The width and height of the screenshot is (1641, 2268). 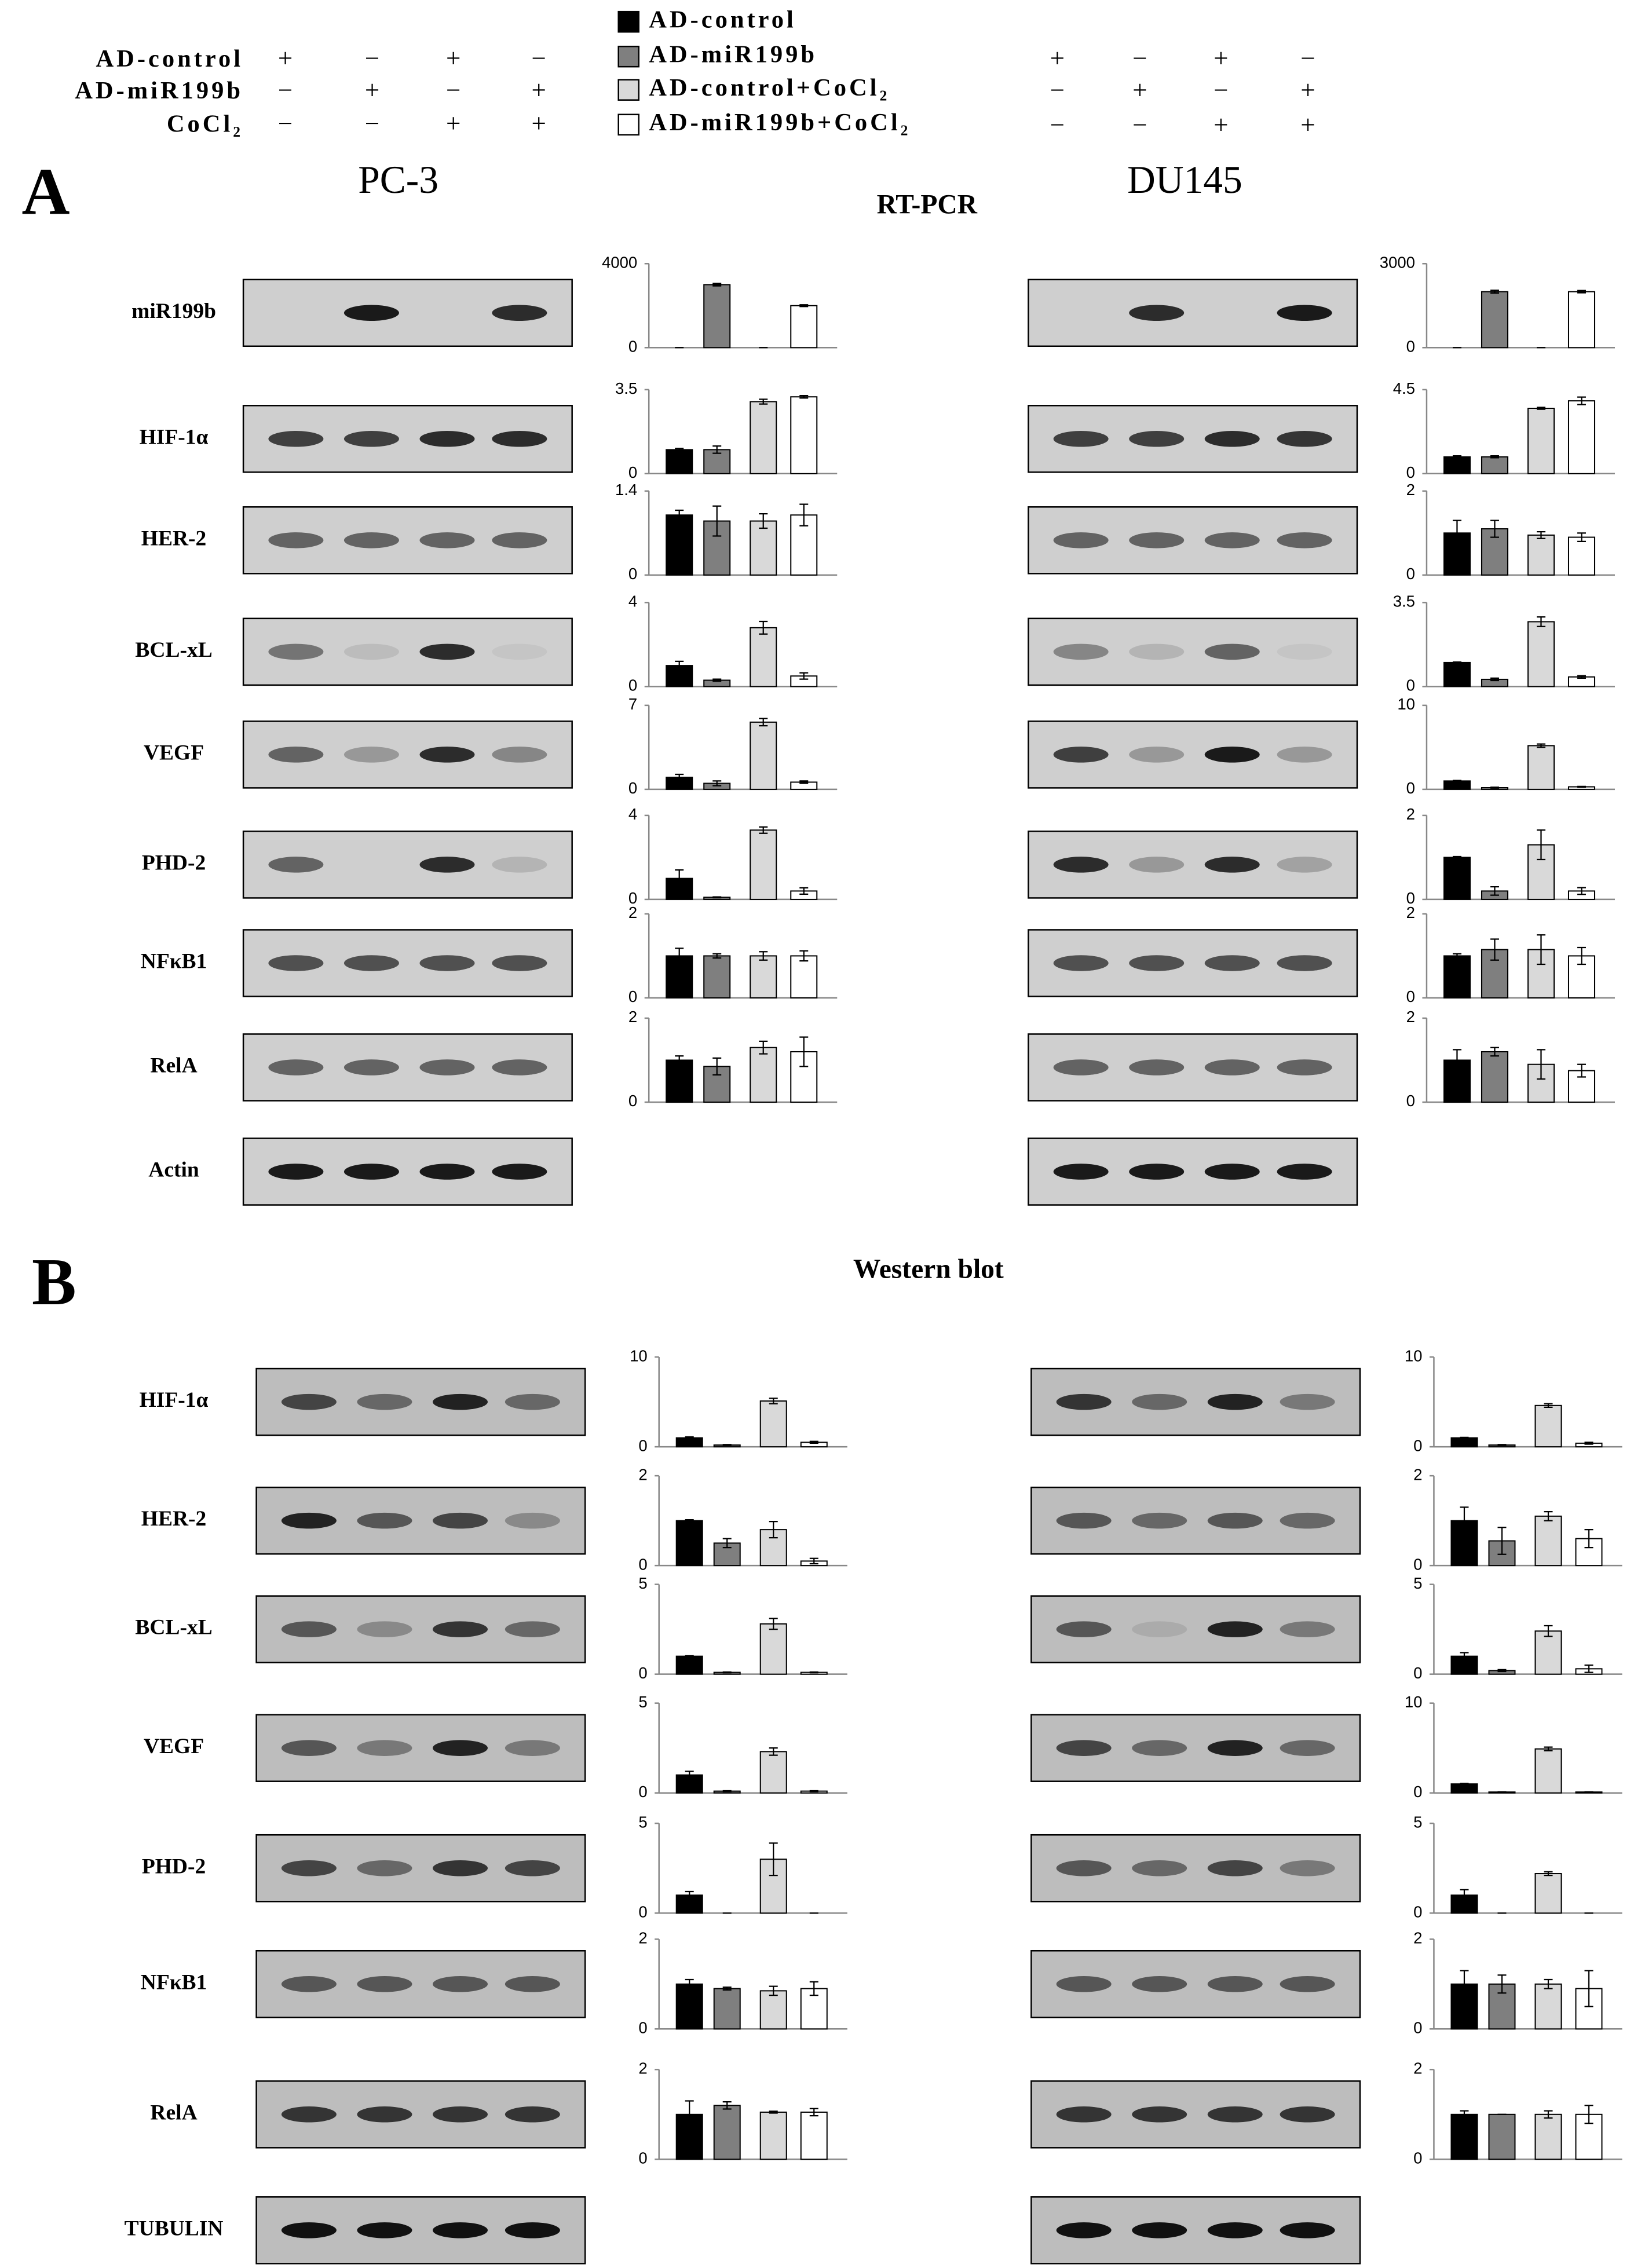 I want to click on y-tick-label: 4, so click(x=632, y=814).